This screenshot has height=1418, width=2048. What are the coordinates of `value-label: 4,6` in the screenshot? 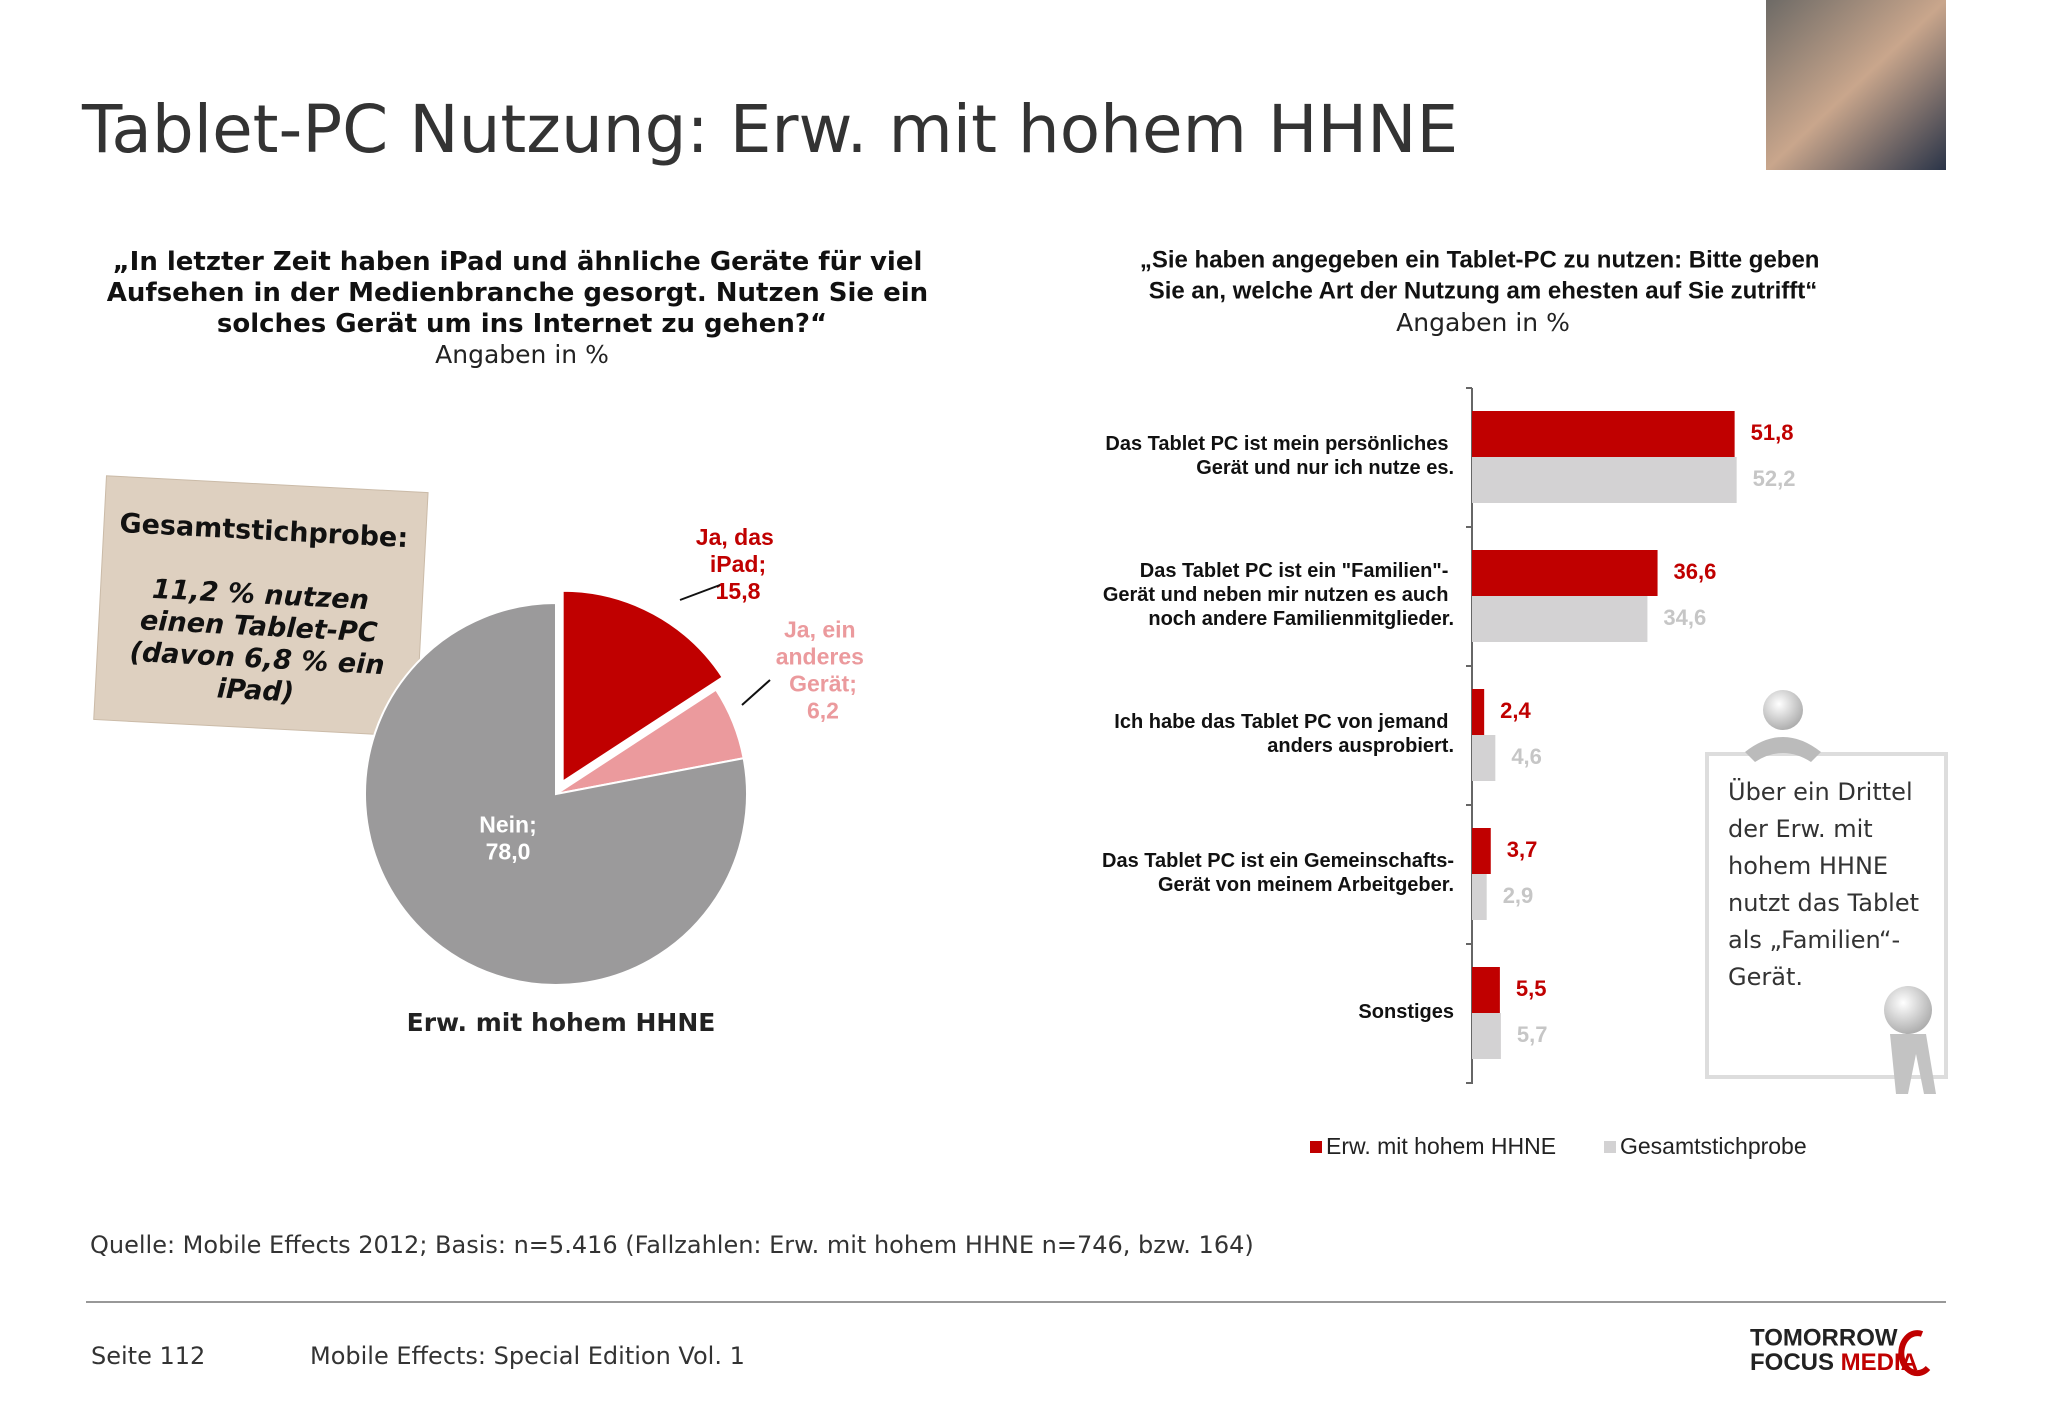 It's located at (1526, 756).